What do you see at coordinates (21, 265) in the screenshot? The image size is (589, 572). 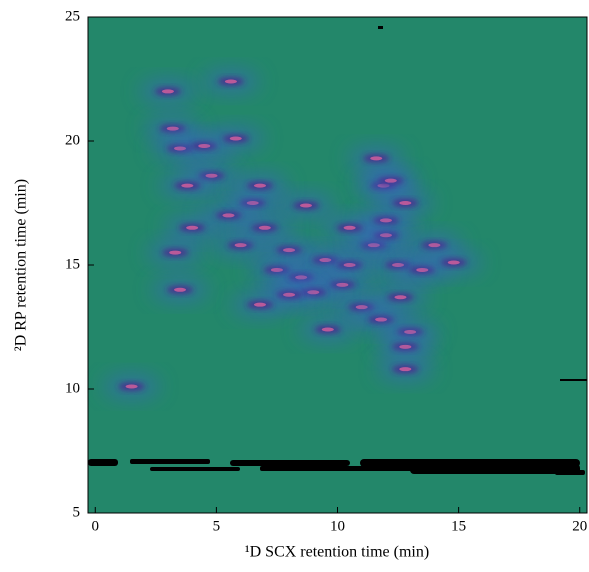 I see `y-axis-title: ²D RP retention time (min)` at bounding box center [21, 265].